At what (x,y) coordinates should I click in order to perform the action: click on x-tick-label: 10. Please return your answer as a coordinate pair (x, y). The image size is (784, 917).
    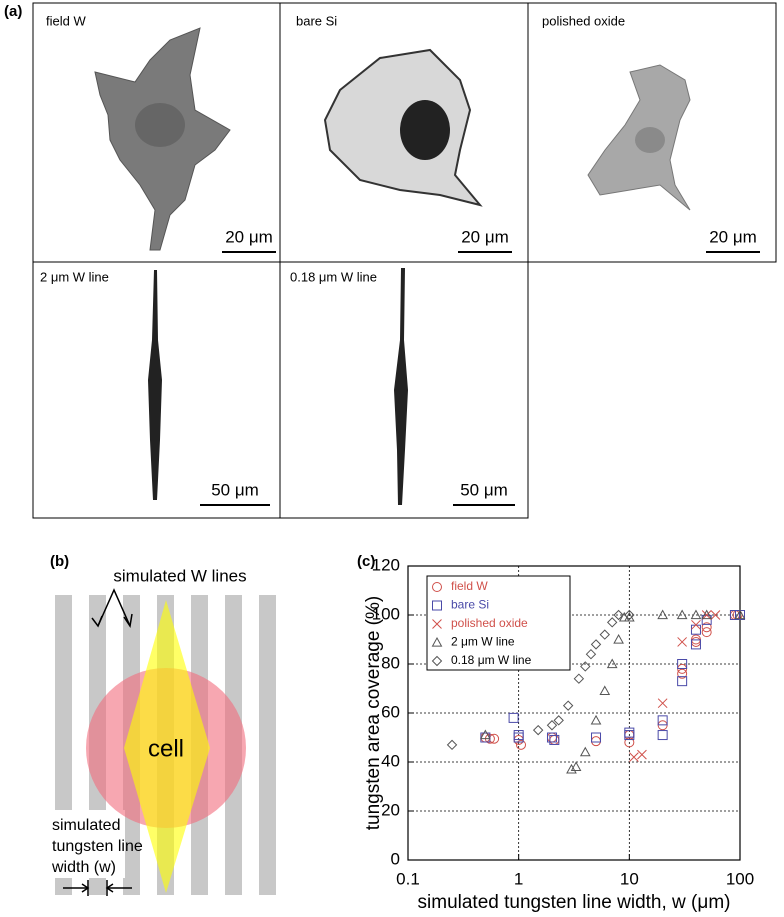
    Looking at the image, I should click on (629, 878).